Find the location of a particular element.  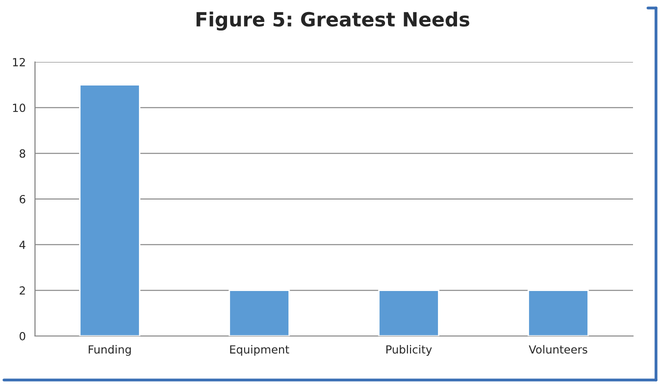

x-tick-label: Volunteers is located at coordinates (558, 349).